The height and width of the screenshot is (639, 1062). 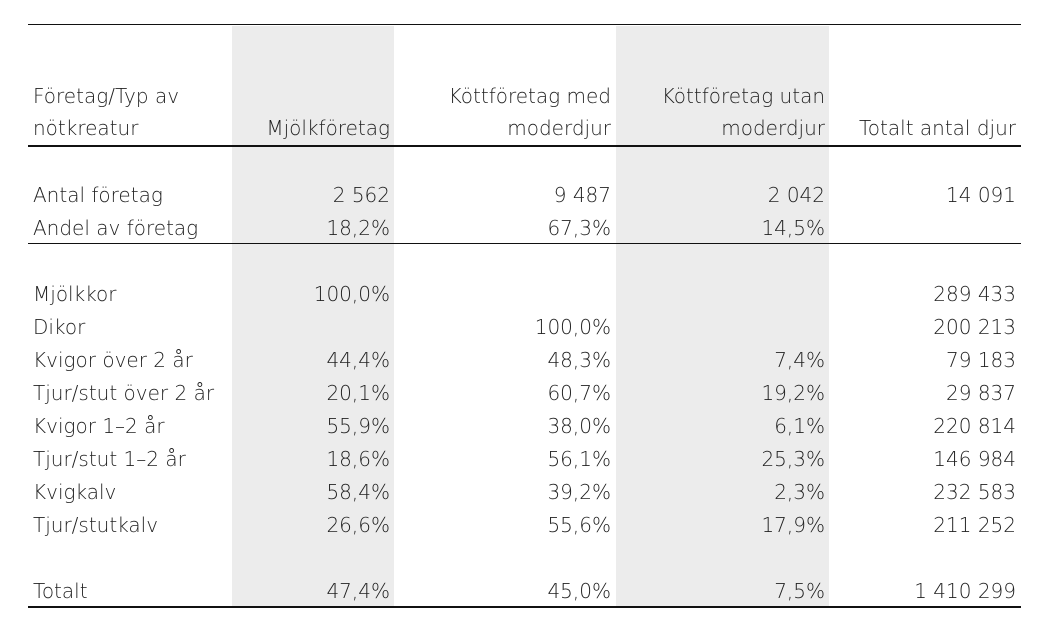 What do you see at coordinates (530, 112) in the screenshot?
I see `header-beef-with: Köttföretag med moderdjur` at bounding box center [530, 112].